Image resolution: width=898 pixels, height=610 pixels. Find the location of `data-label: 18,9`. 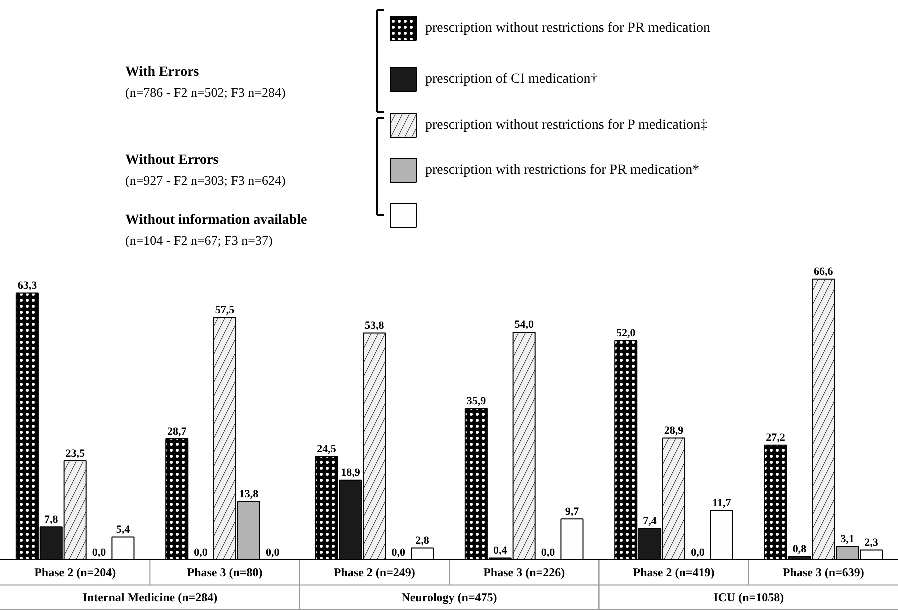

data-label: 18,9 is located at coordinates (351, 473).